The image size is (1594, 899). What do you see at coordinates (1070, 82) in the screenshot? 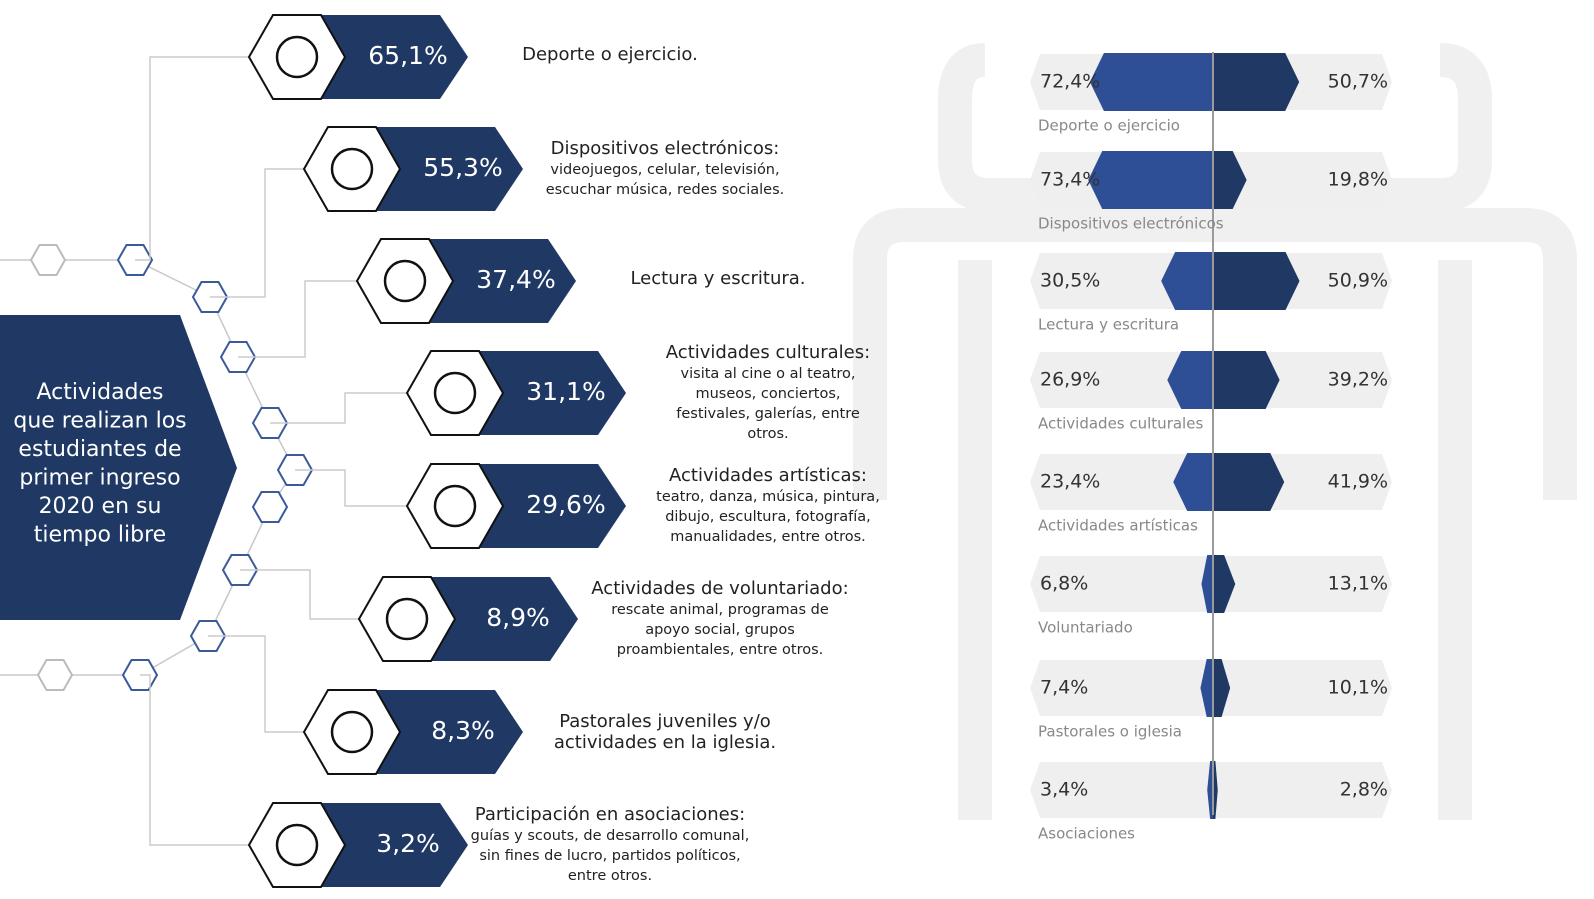
I see `left-value: 72,4%` at bounding box center [1070, 82].